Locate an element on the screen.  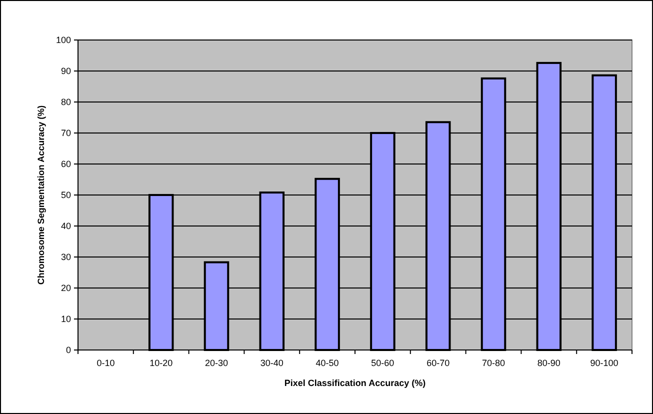
y-tick-label: 30 is located at coordinates (65, 257).